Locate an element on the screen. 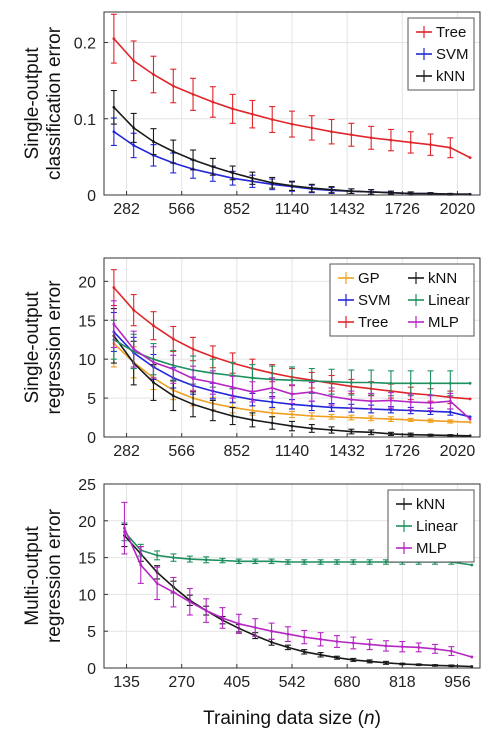 The height and width of the screenshot is (729, 490). x-tick-label: 852 is located at coordinates (237, 209).